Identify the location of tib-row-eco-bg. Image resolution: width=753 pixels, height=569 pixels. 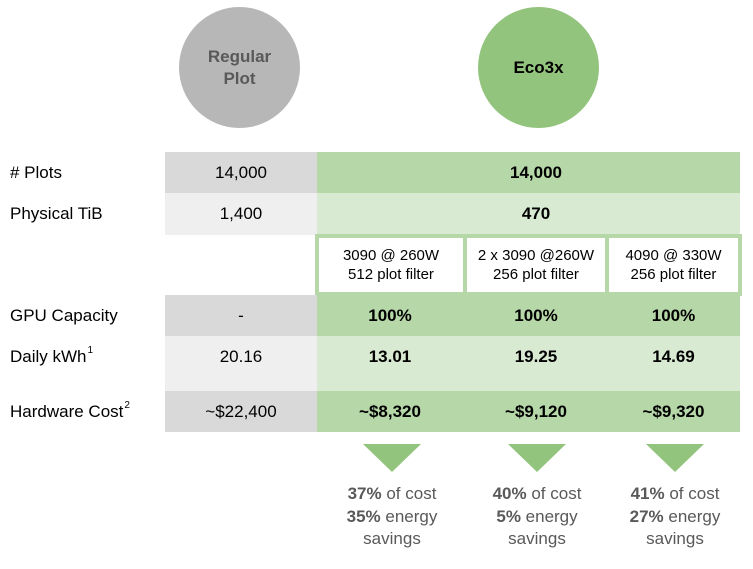
(528, 214).